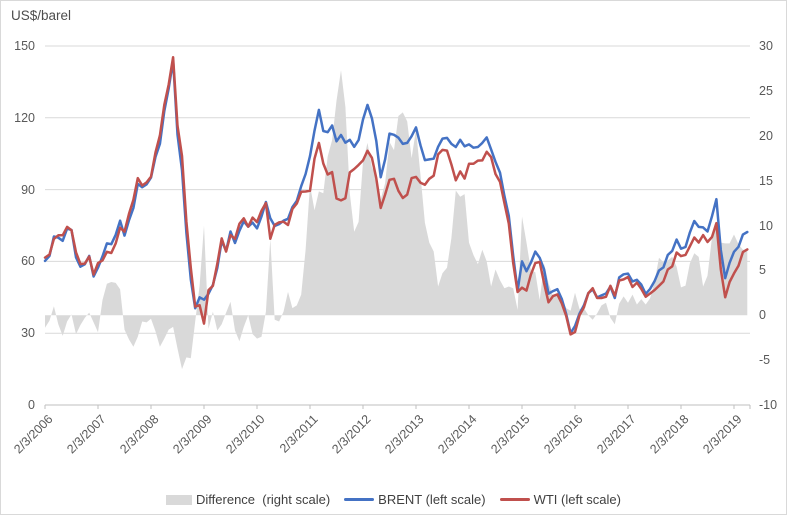 This screenshot has height=515, width=787. Describe the element at coordinates (766, 180) in the screenshot. I see `right-axis-tick-label: 15` at that location.